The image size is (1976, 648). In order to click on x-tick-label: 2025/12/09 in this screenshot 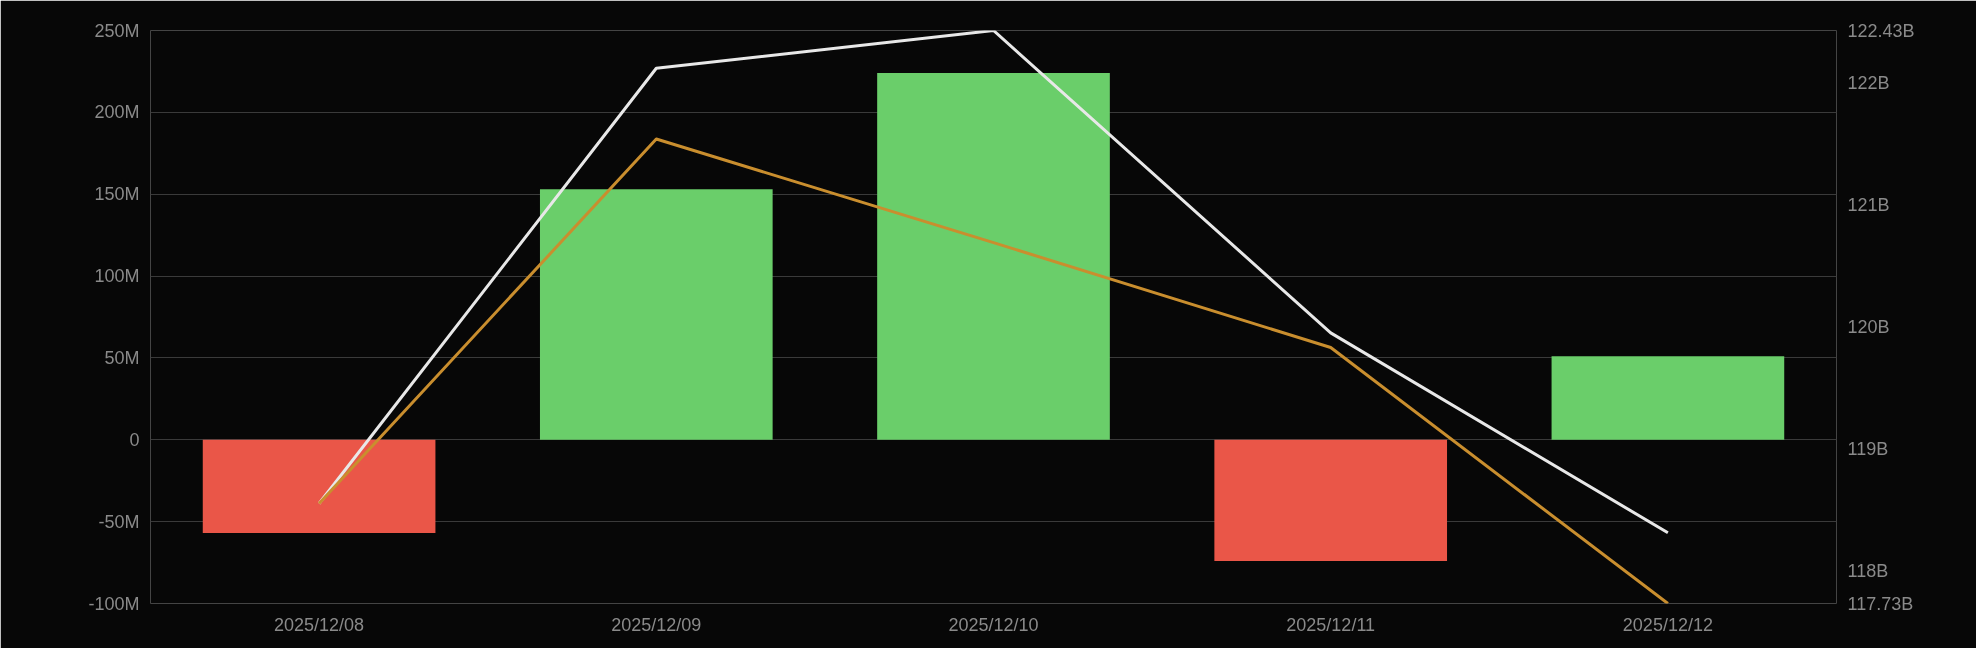, I will do `click(656, 624)`.